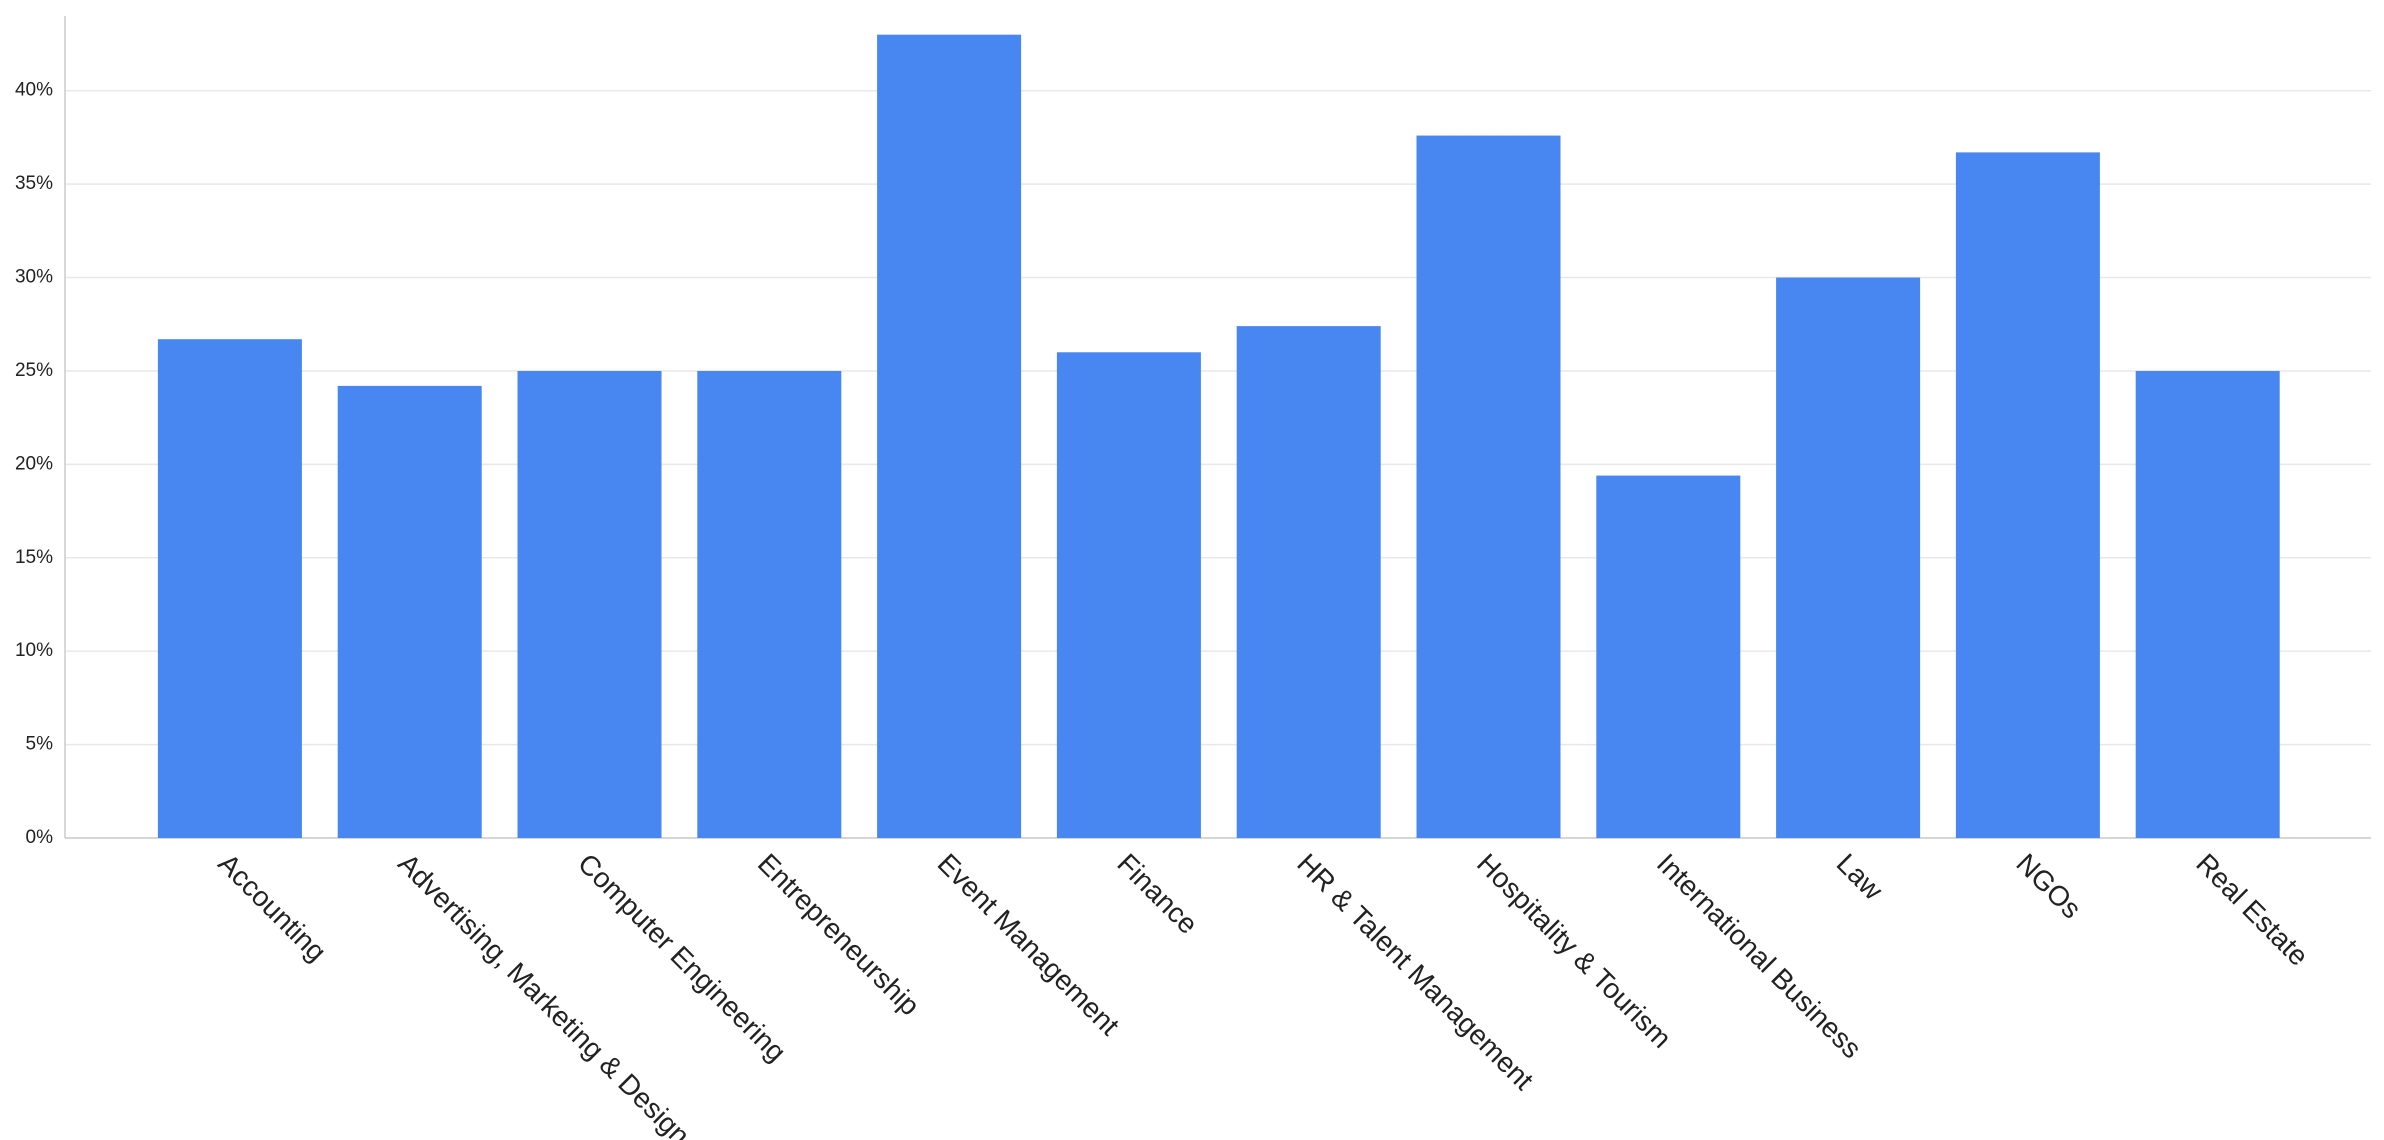  What do you see at coordinates (34, 90) in the screenshot?
I see `y-tick-label: 40%` at bounding box center [34, 90].